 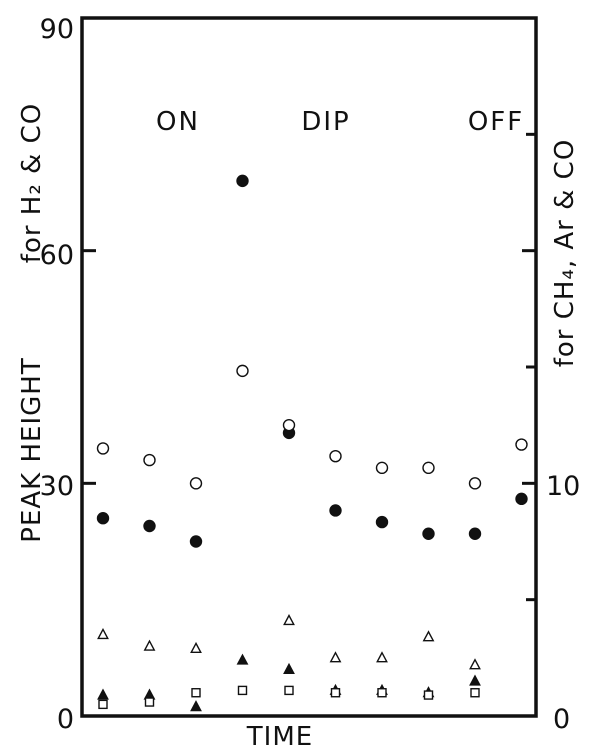 I want to click on phase-label-dip: DIP, so click(x=325, y=122).